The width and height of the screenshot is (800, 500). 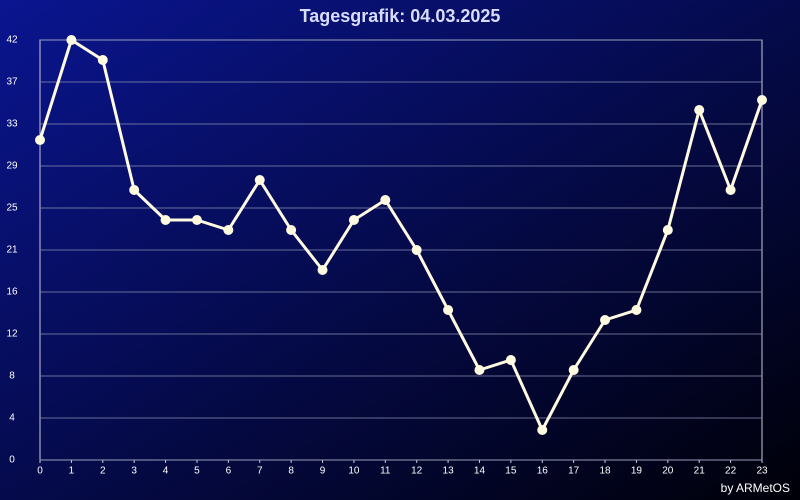 What do you see at coordinates (574, 471) in the screenshot?
I see `x-tick-label: 17` at bounding box center [574, 471].